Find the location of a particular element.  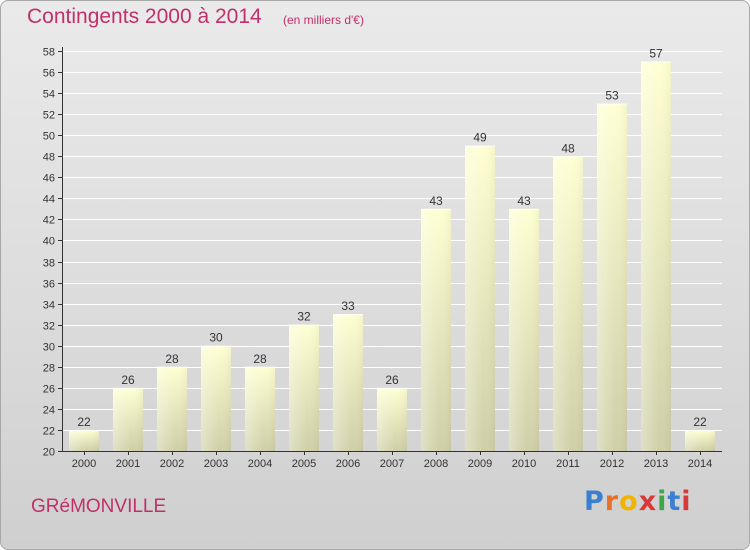

bar-value-label: 48 is located at coordinates (568, 148).